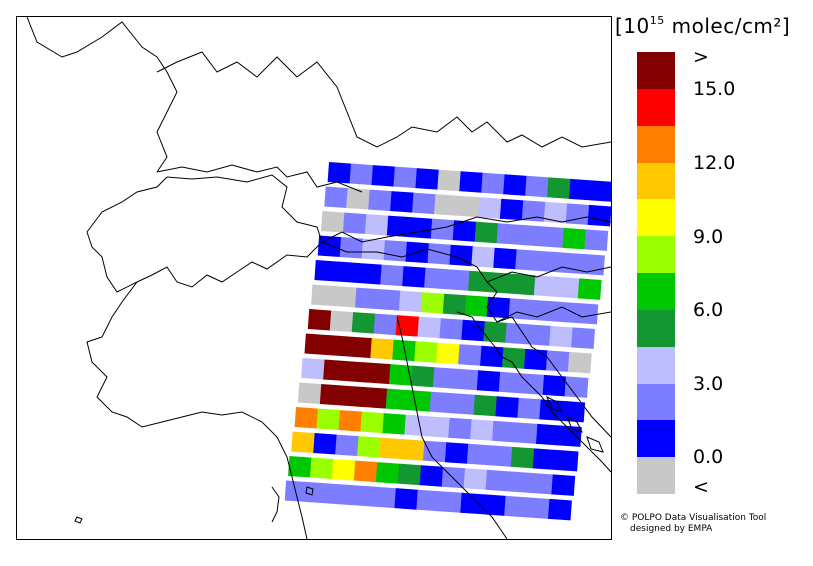  Describe the element at coordinates (275, 504) in the screenshot. I see `coast-corsica` at that location.